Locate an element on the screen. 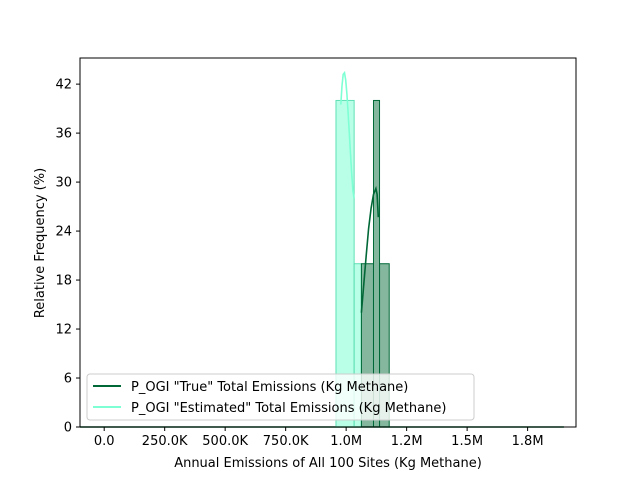  y-tick-label: 18 is located at coordinates (63, 281).